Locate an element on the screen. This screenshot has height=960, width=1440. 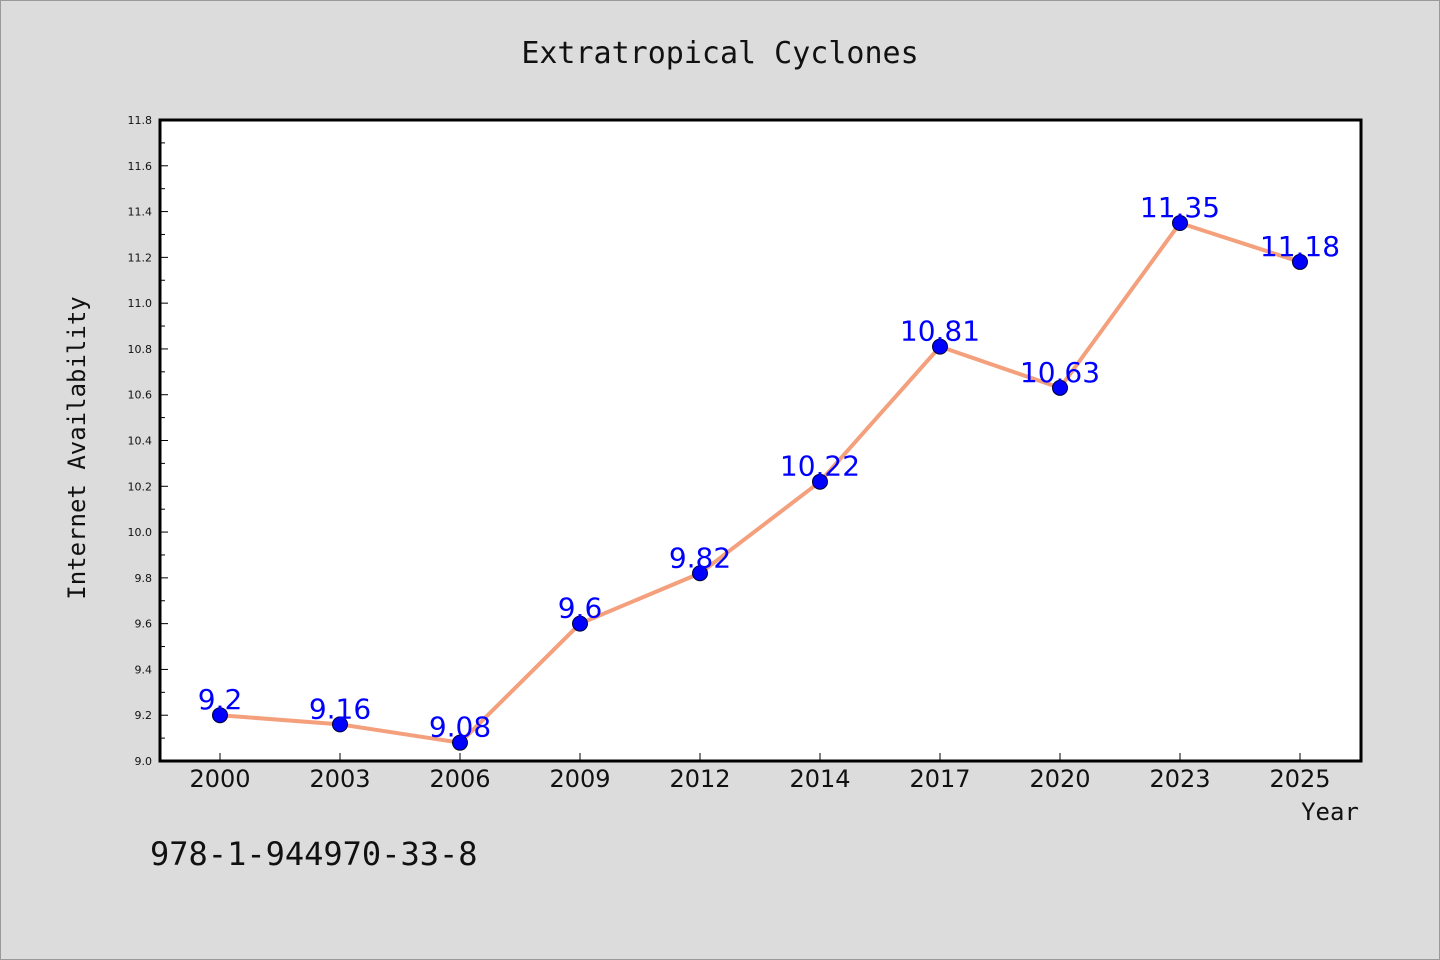
data-label: 9.2 is located at coordinates (220, 699).